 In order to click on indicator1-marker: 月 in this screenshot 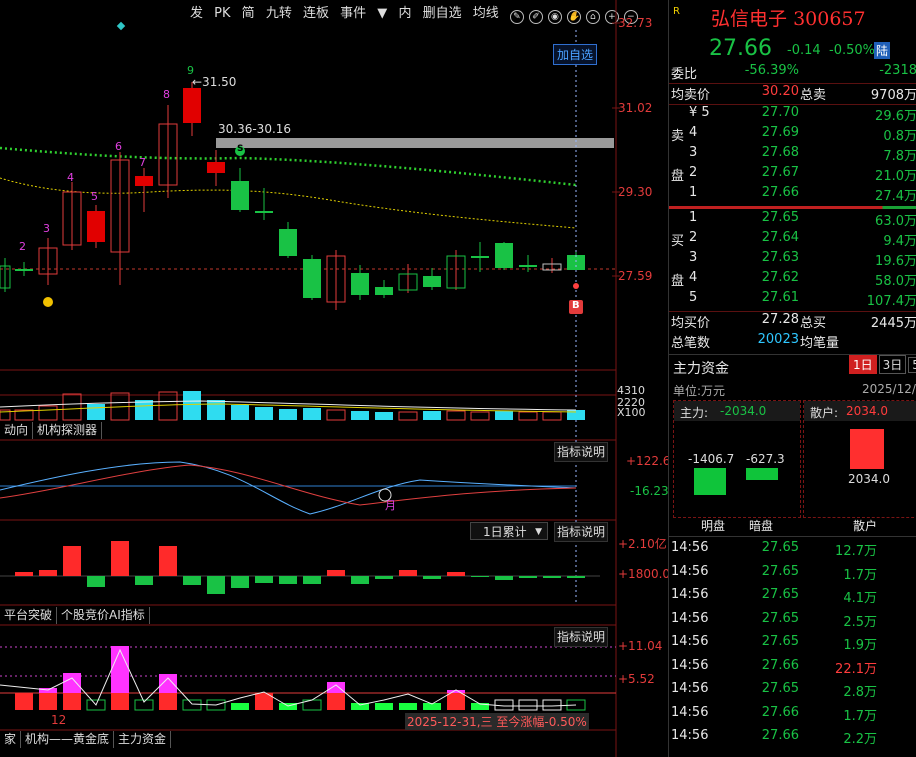, I will do `click(390, 505)`.